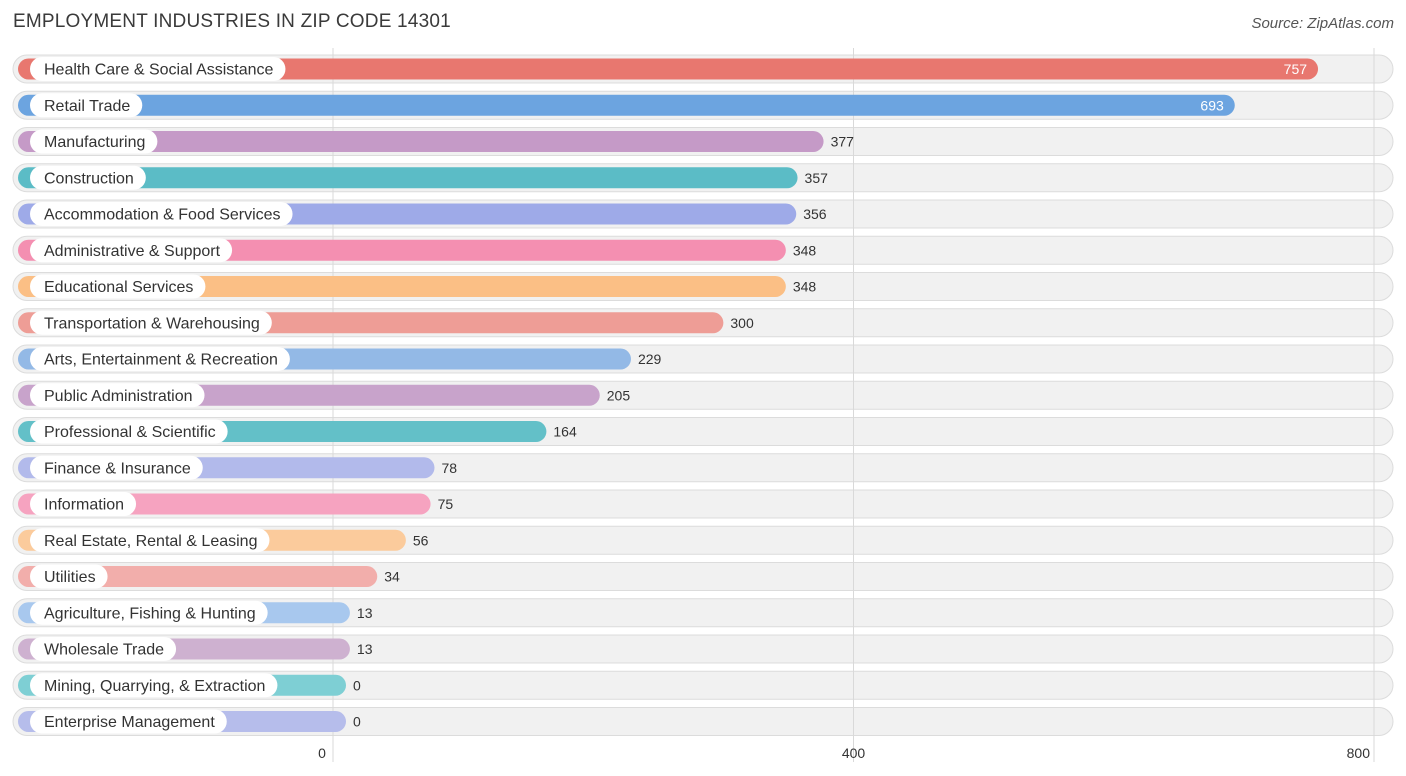  What do you see at coordinates (742, 323) in the screenshot?
I see `value-label: 300` at bounding box center [742, 323].